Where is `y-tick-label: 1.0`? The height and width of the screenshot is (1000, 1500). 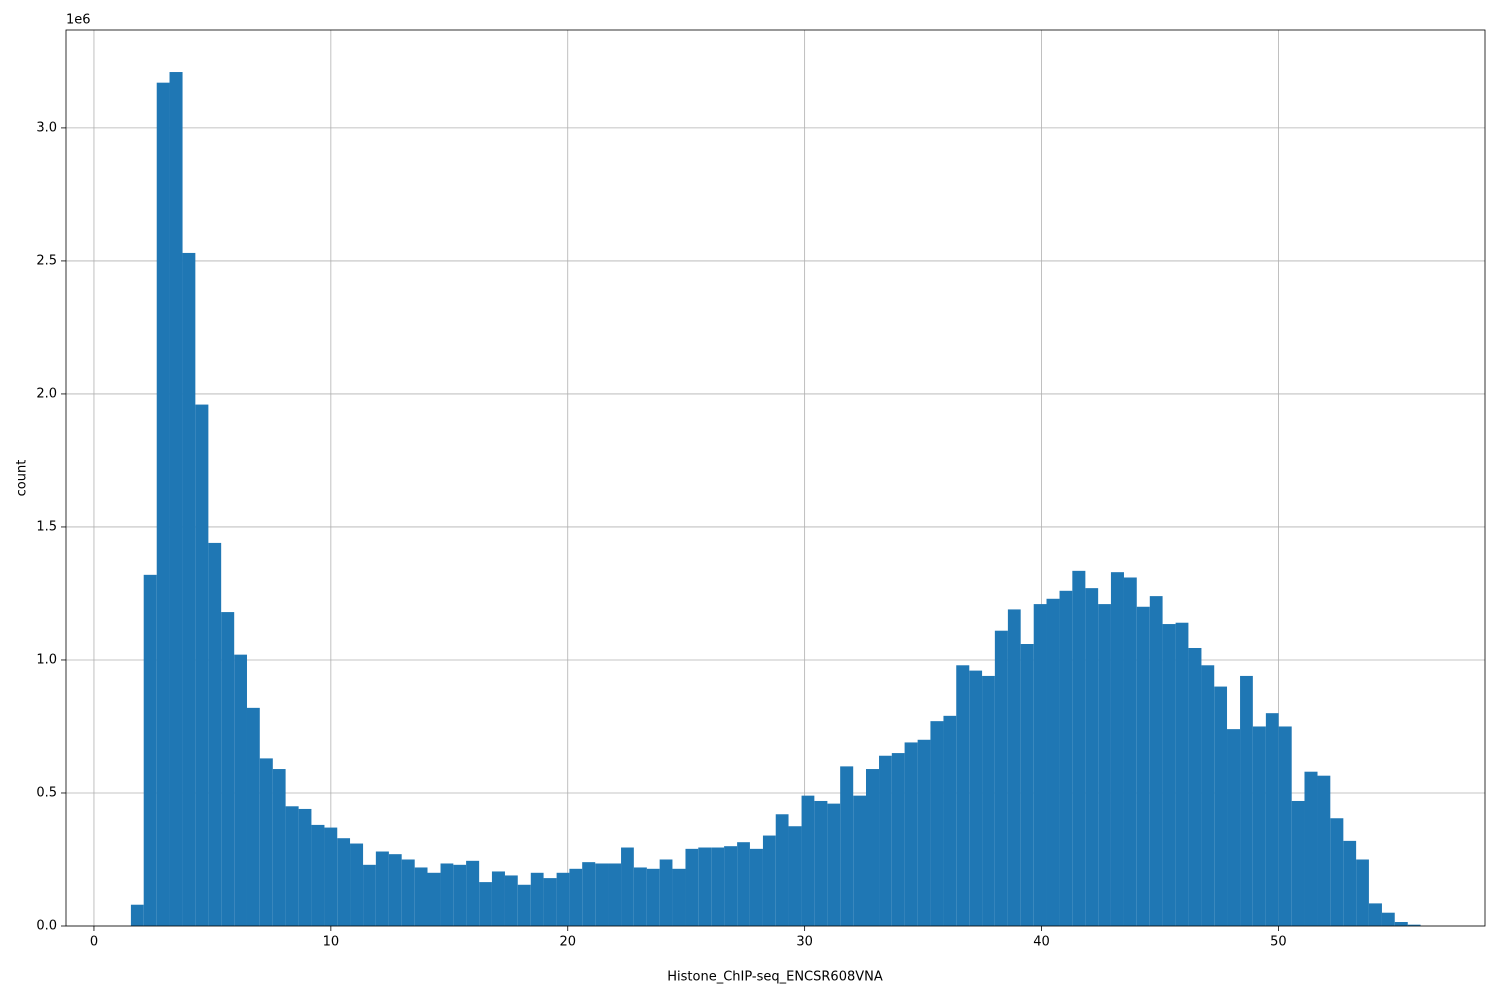 y-tick-label: 1.0 is located at coordinates (46, 659).